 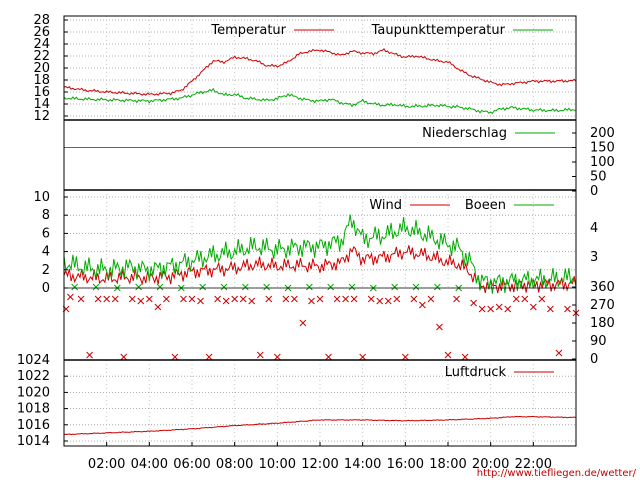 I want to click on xtick-label-6: 14:00, so click(x=362, y=464).